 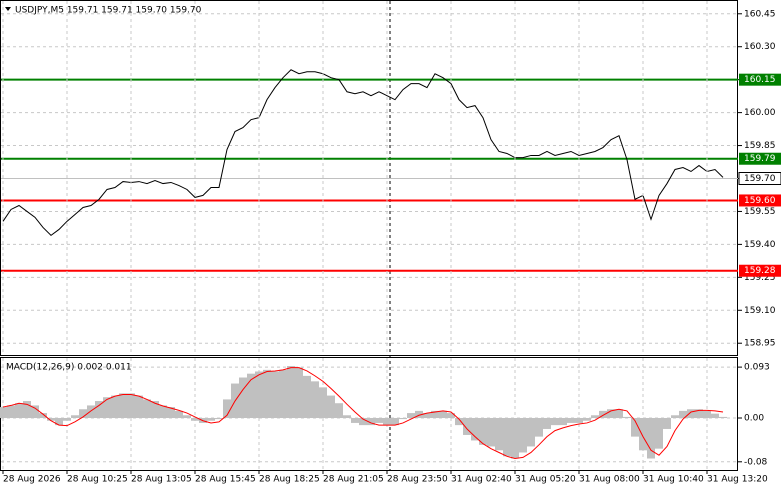 I want to click on x-tick-label: 31 Aug 02:40, so click(x=481, y=480).